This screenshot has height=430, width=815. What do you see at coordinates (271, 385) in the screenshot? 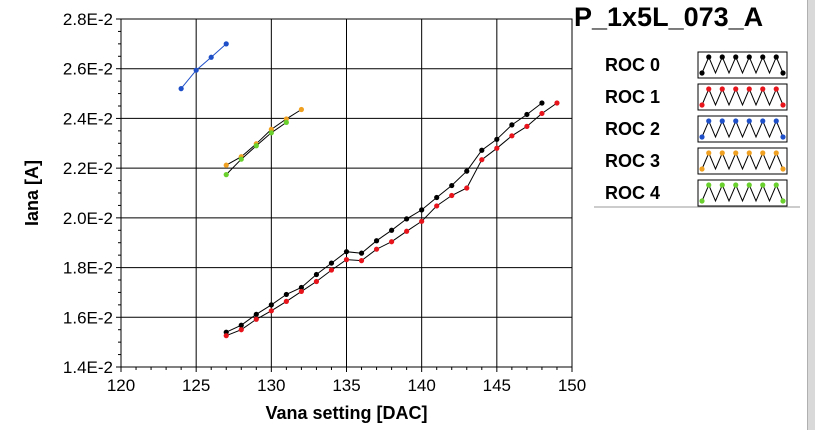
I see `x-tick-label: 130` at bounding box center [271, 385].